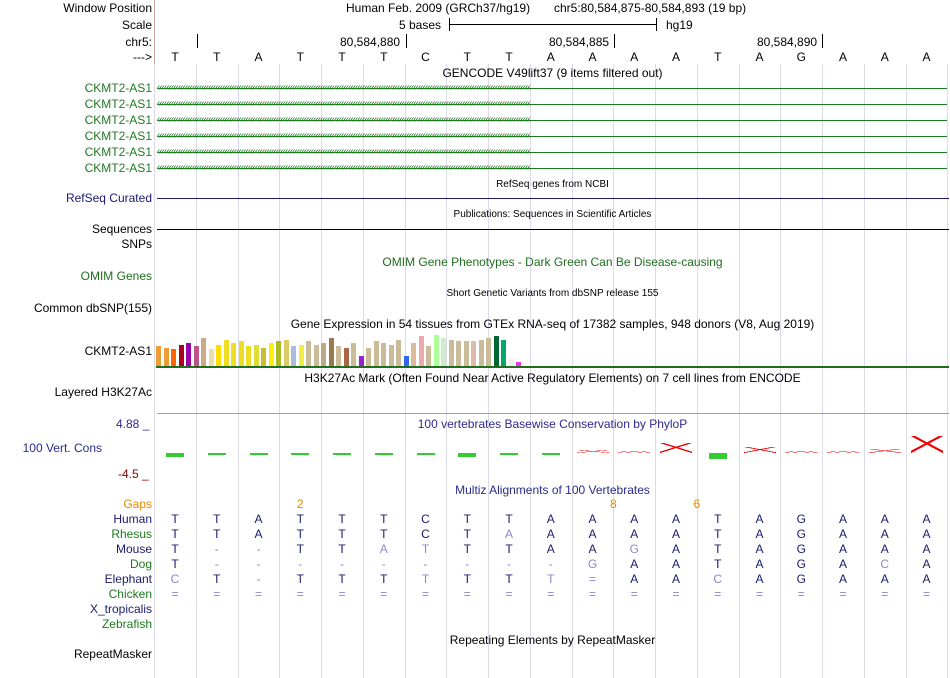 The image size is (950, 678). What do you see at coordinates (120, 609) in the screenshot?
I see `species-label: X_tropicalis` at bounding box center [120, 609].